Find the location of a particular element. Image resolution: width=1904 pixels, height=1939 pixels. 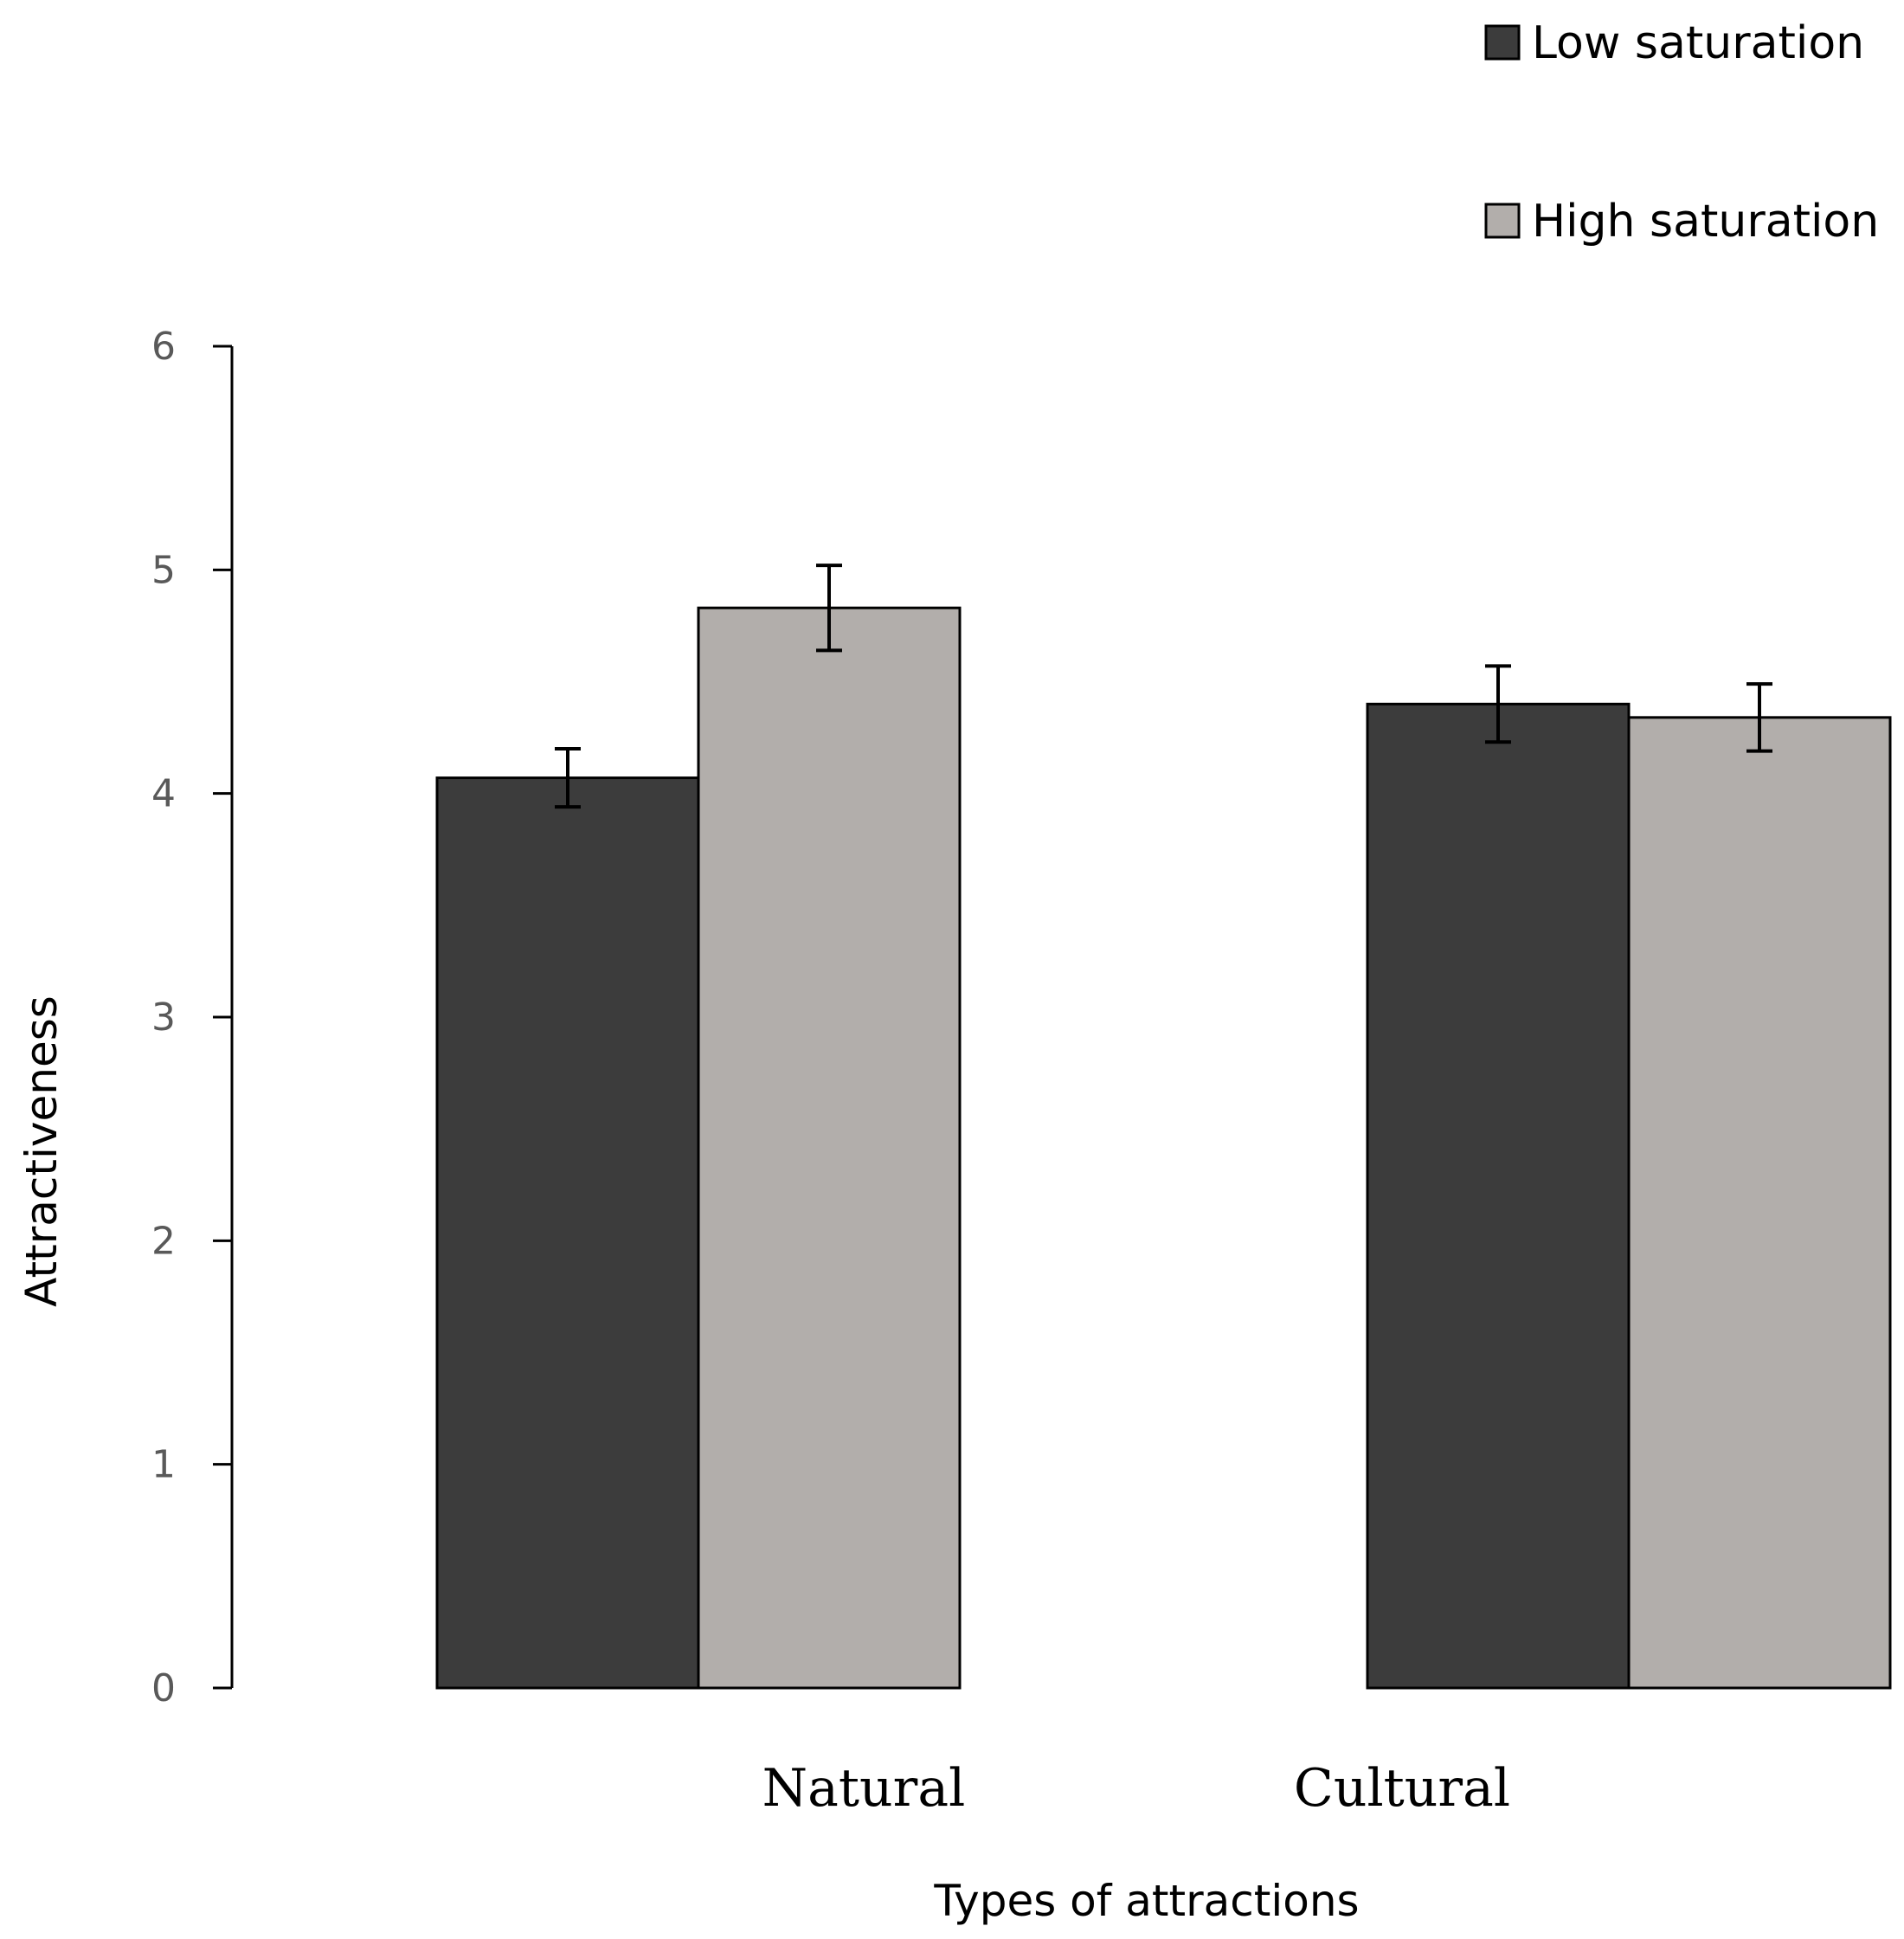

y-tick-label: 3 is located at coordinates (163, 1017).